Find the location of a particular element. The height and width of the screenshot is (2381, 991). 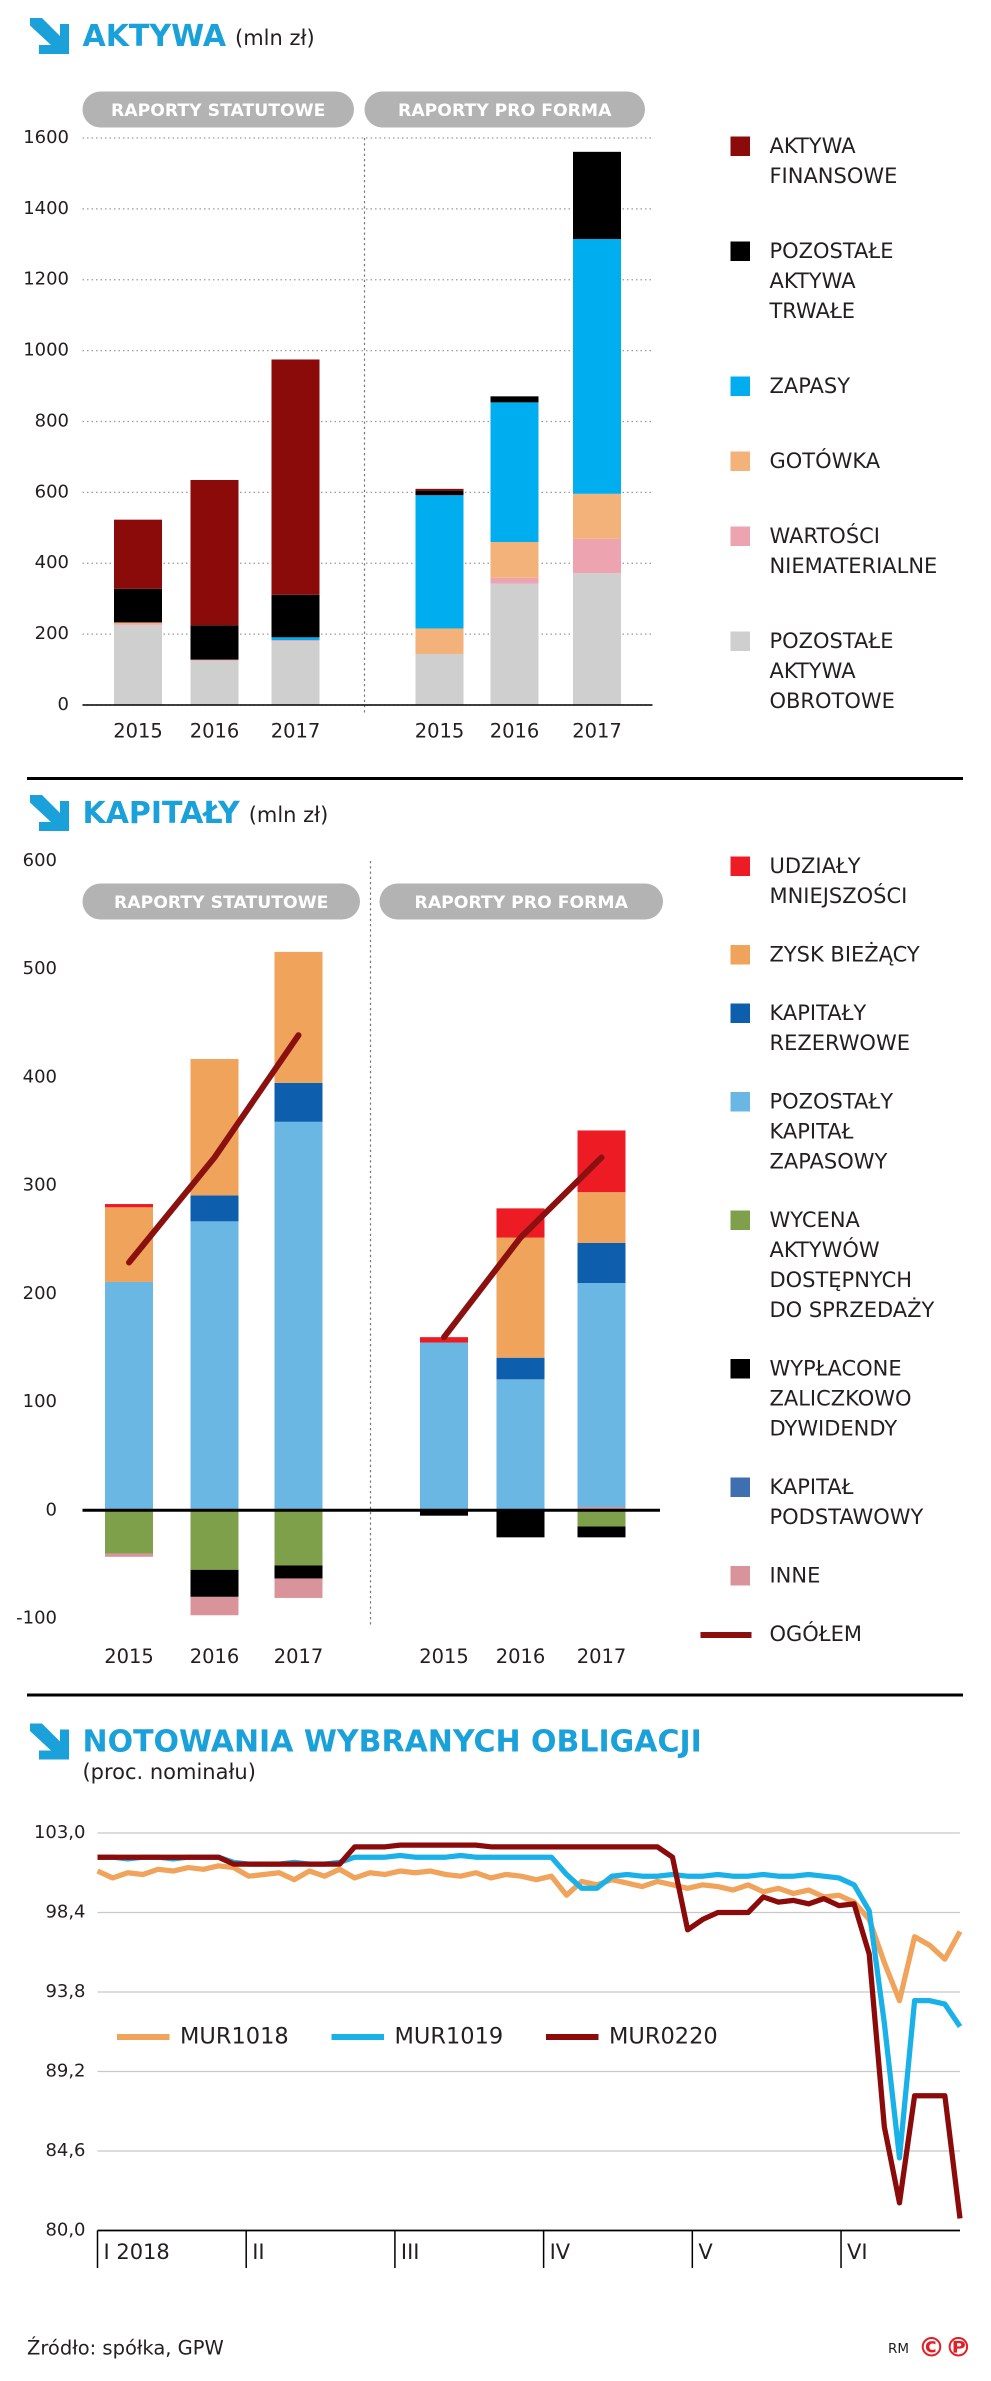

x-tick-label: VI is located at coordinates (857, 2252).